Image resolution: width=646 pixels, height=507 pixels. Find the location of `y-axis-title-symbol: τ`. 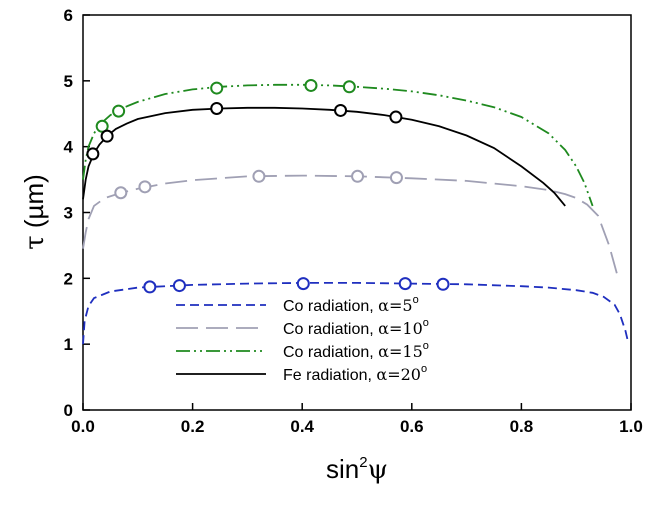

y-axis-title-symbol: τ is located at coordinates (35, 242).